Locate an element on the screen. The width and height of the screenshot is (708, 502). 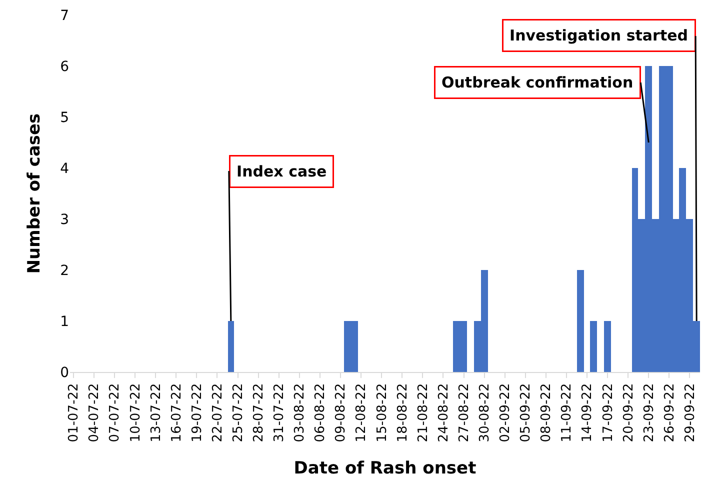
x-tick-label: 07-07-22 is located at coordinates (115, 412).